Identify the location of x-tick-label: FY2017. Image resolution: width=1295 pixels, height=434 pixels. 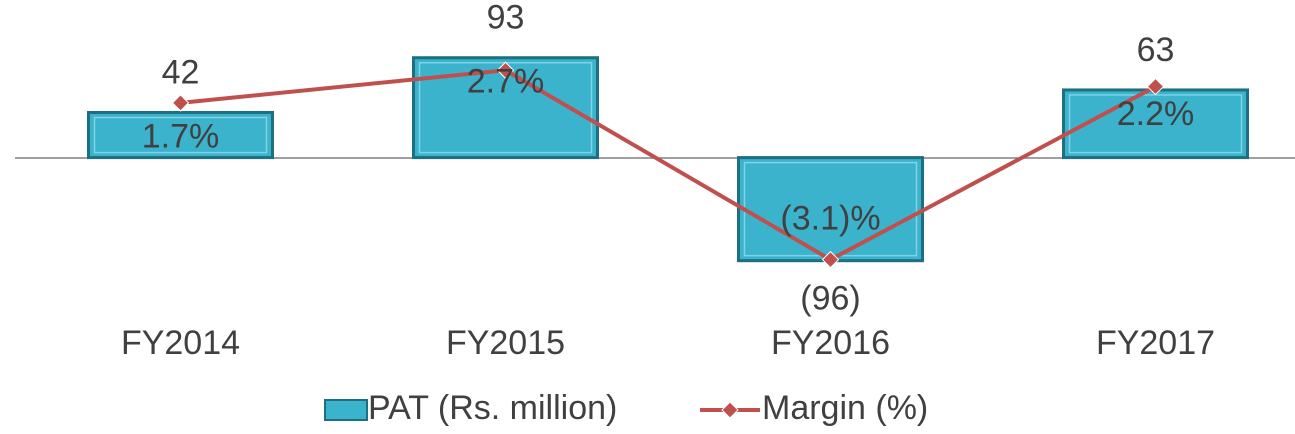
(1155, 343).